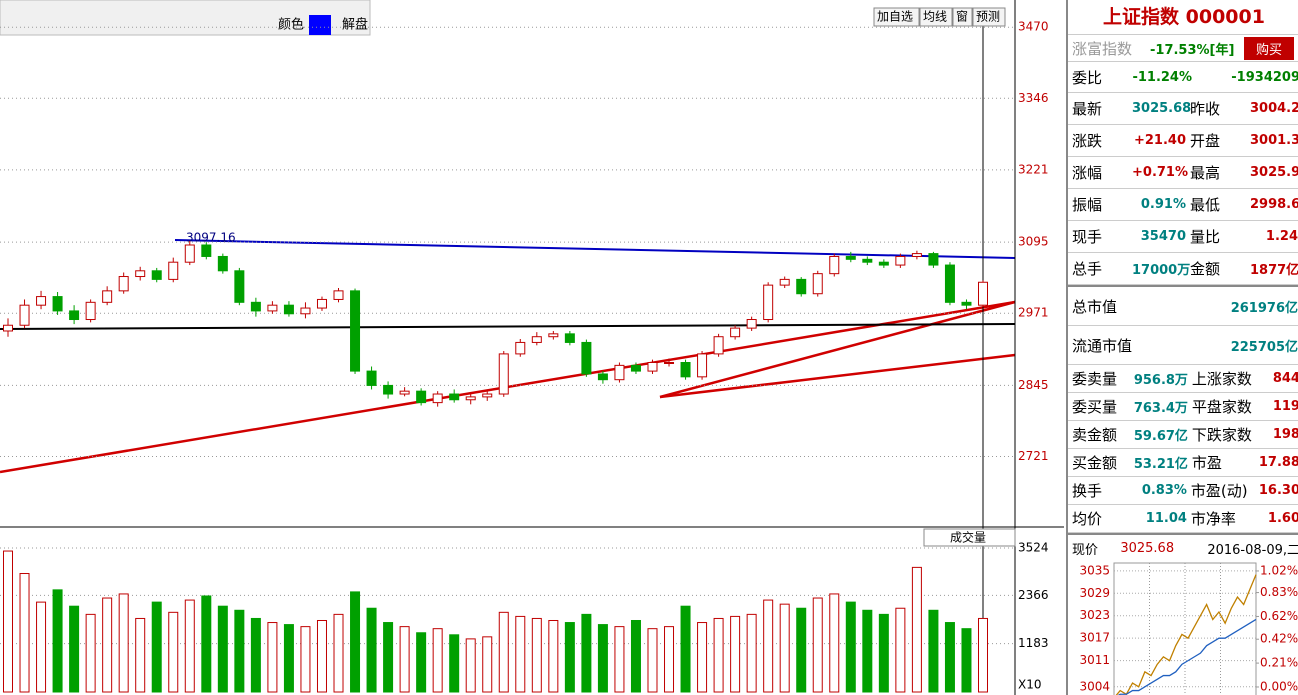 This screenshot has height=695, width=1298. What do you see at coordinates (1159, 140) in the screenshot?
I see `value: +21.40` at bounding box center [1159, 140].